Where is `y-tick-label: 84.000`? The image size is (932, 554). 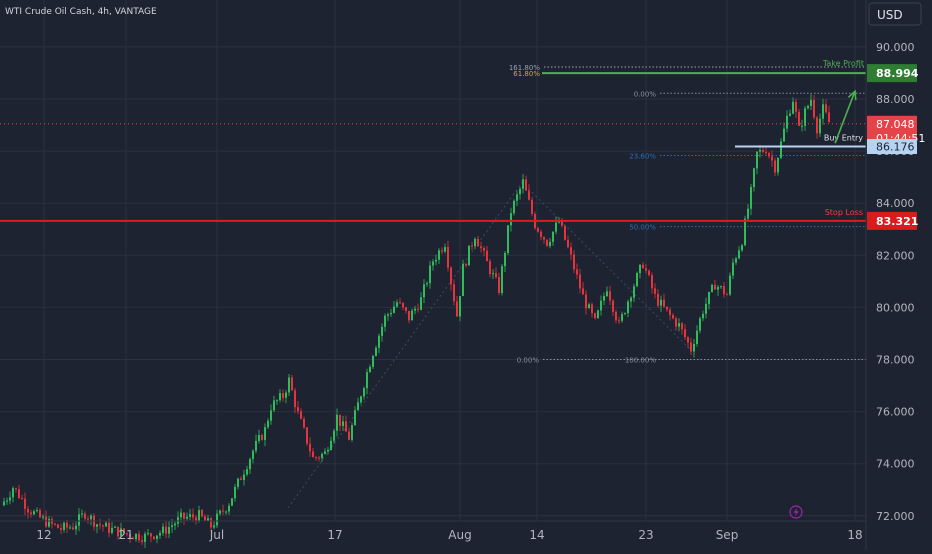
y-tick-label: 84.000 is located at coordinates (895, 203).